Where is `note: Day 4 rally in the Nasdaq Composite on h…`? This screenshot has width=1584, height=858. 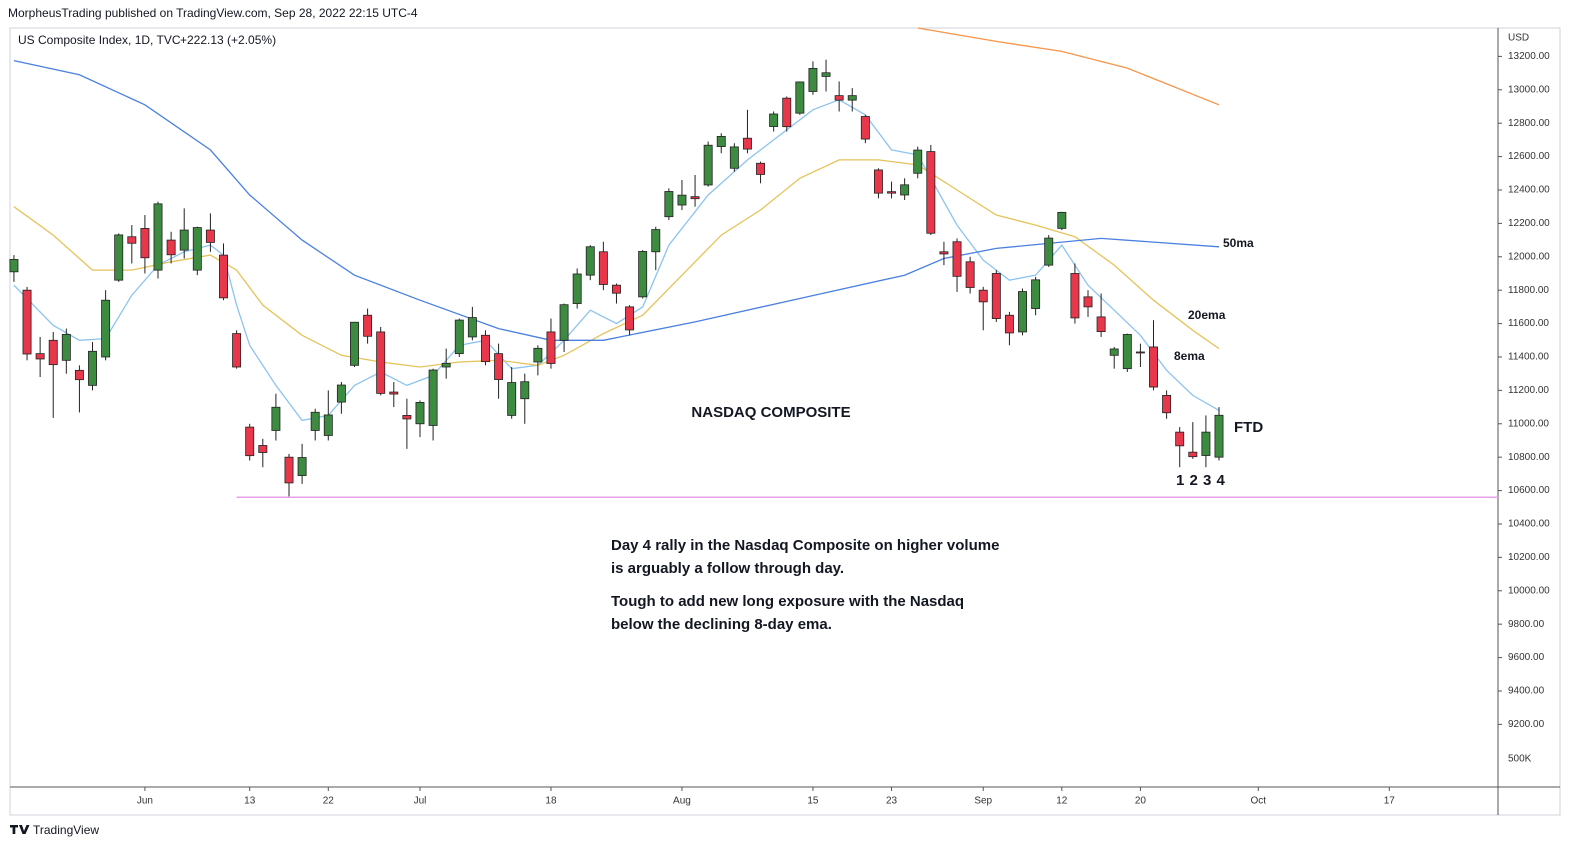 note: Day 4 rally in the Nasdaq Composite on h… is located at coordinates (805, 545).